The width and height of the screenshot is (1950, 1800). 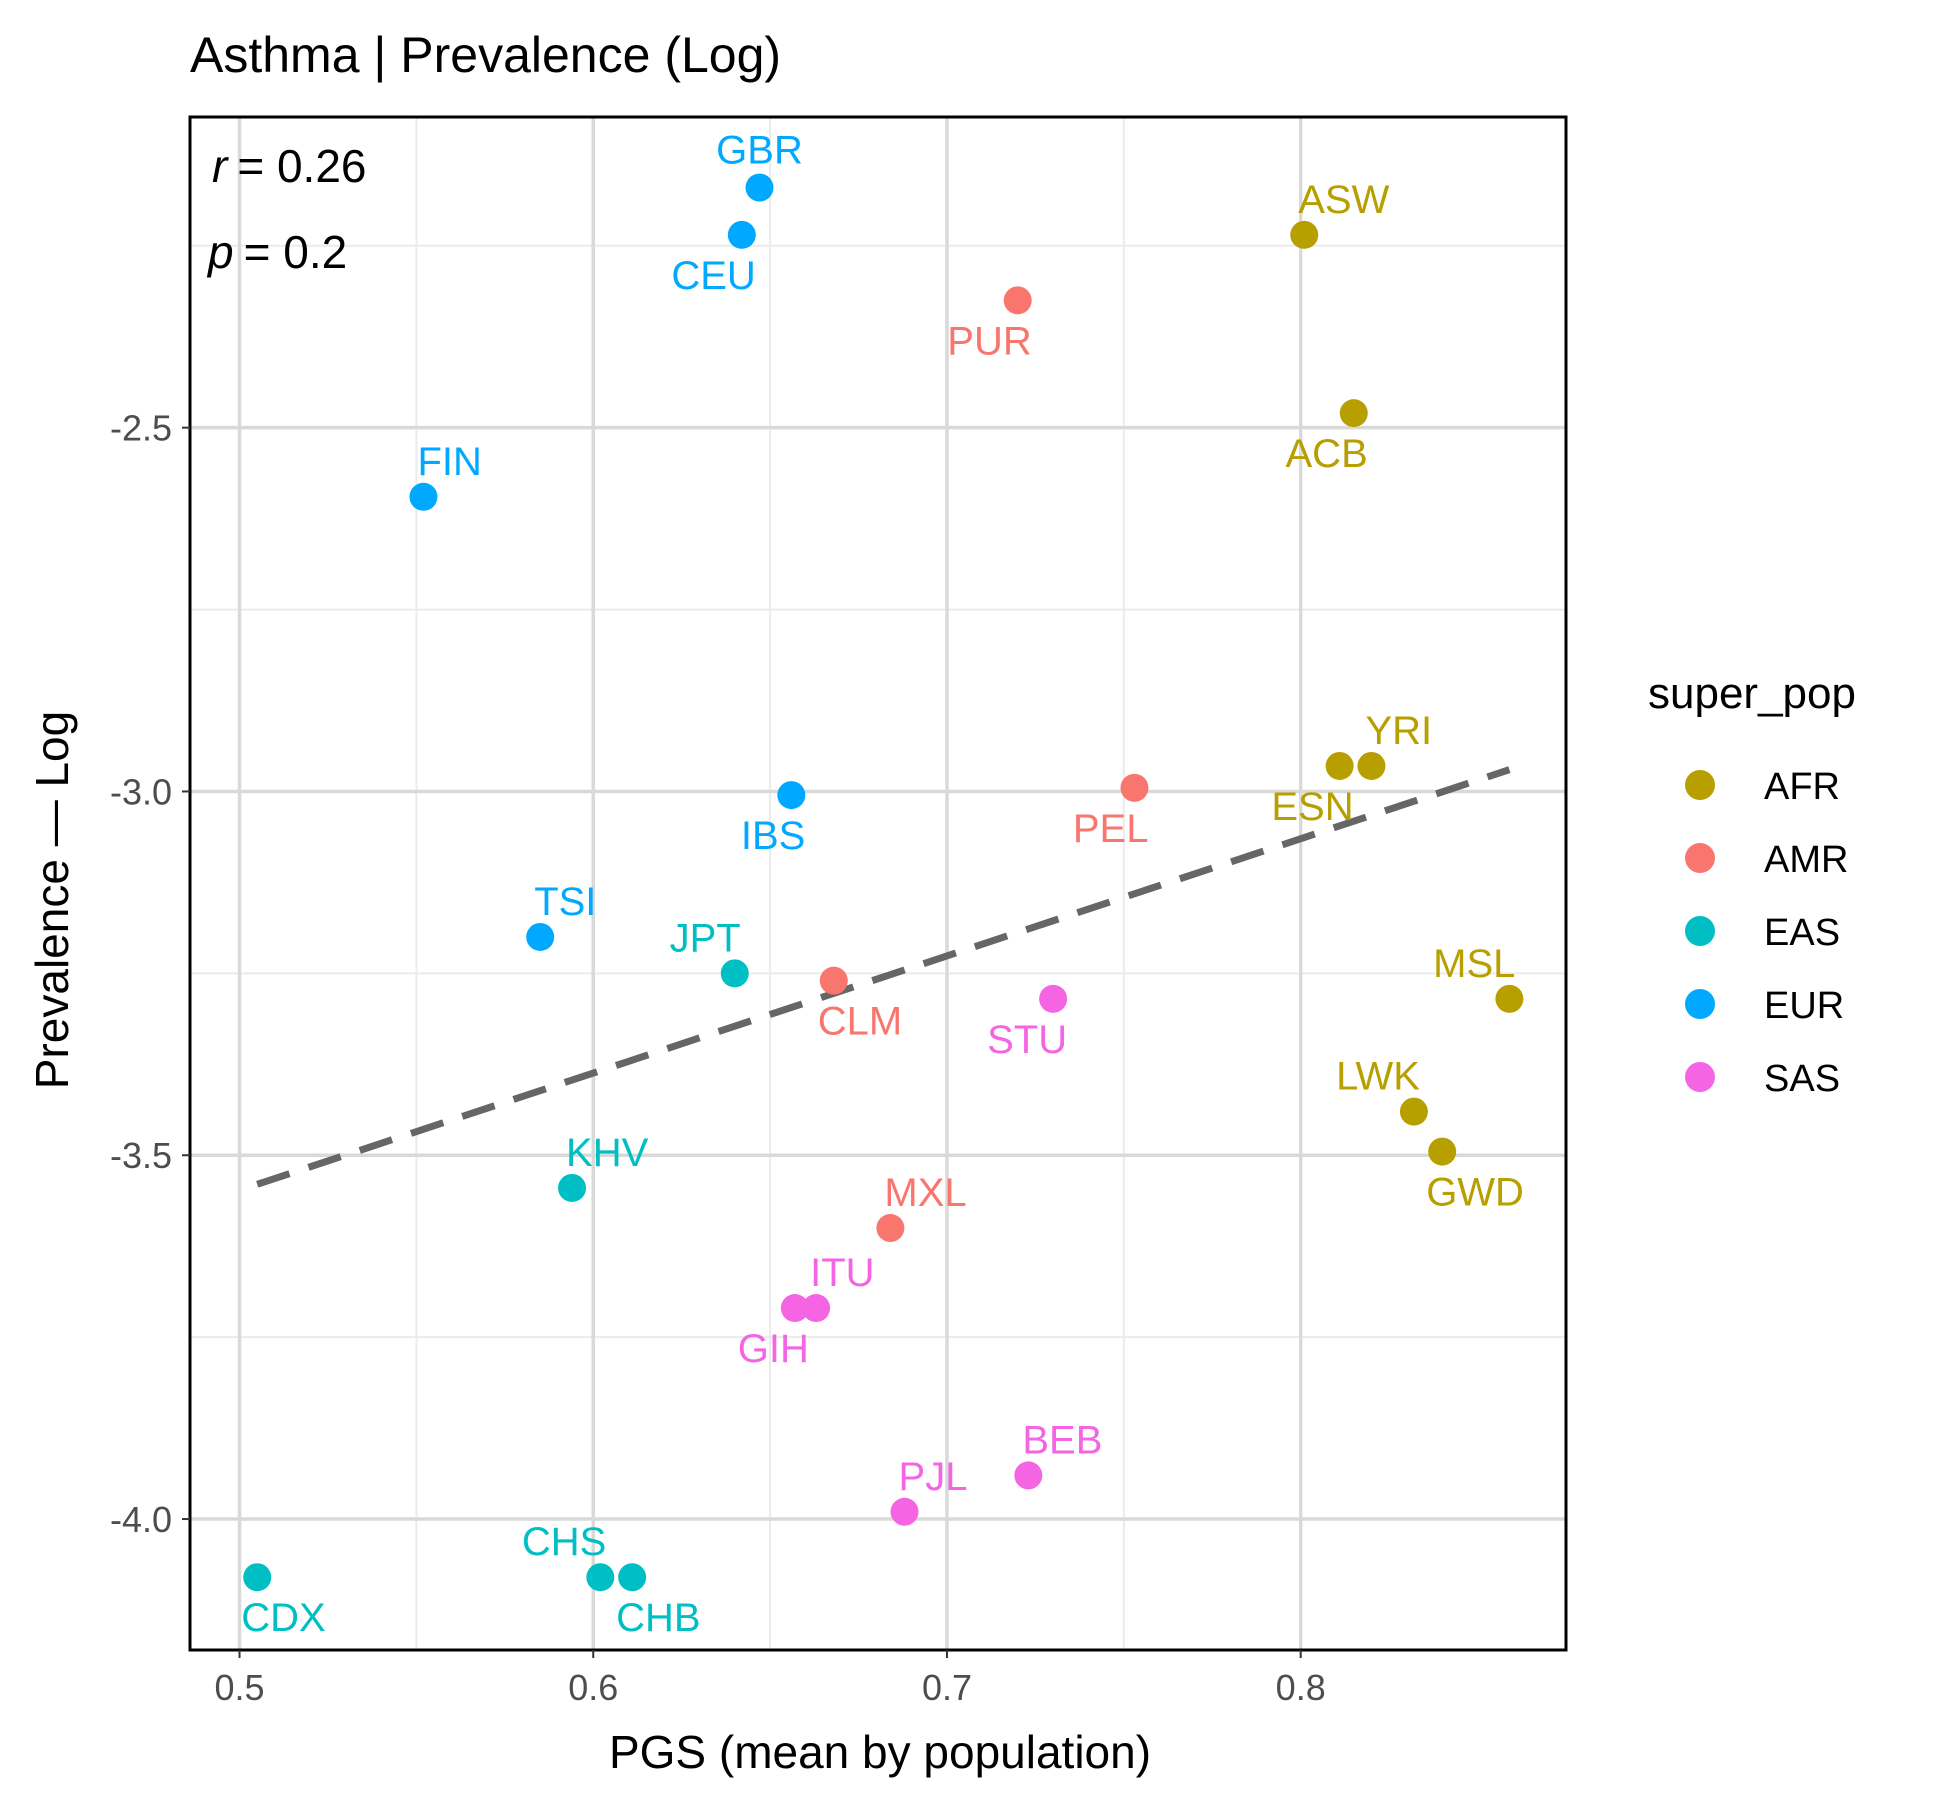 What do you see at coordinates (713, 276) in the screenshot?
I see `point-label: CEU` at bounding box center [713, 276].